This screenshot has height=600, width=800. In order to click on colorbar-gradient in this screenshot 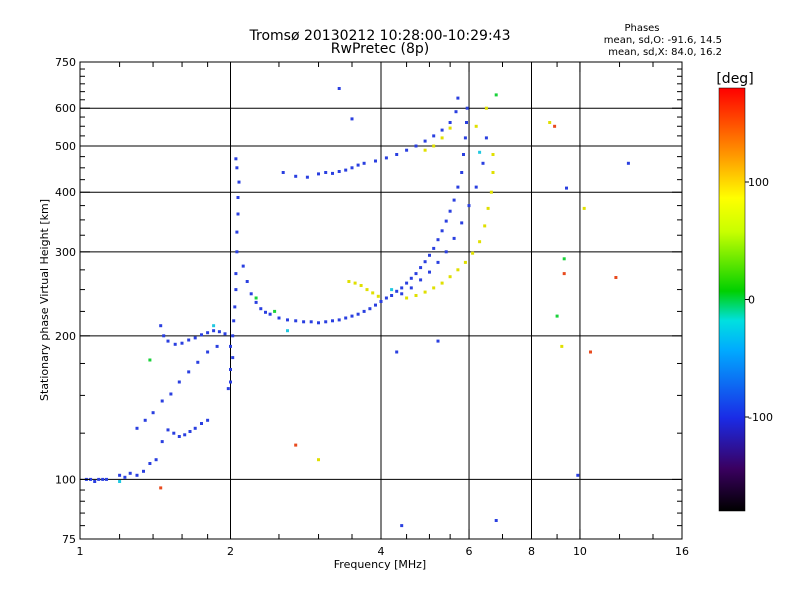, I will do `click(732, 299)`.